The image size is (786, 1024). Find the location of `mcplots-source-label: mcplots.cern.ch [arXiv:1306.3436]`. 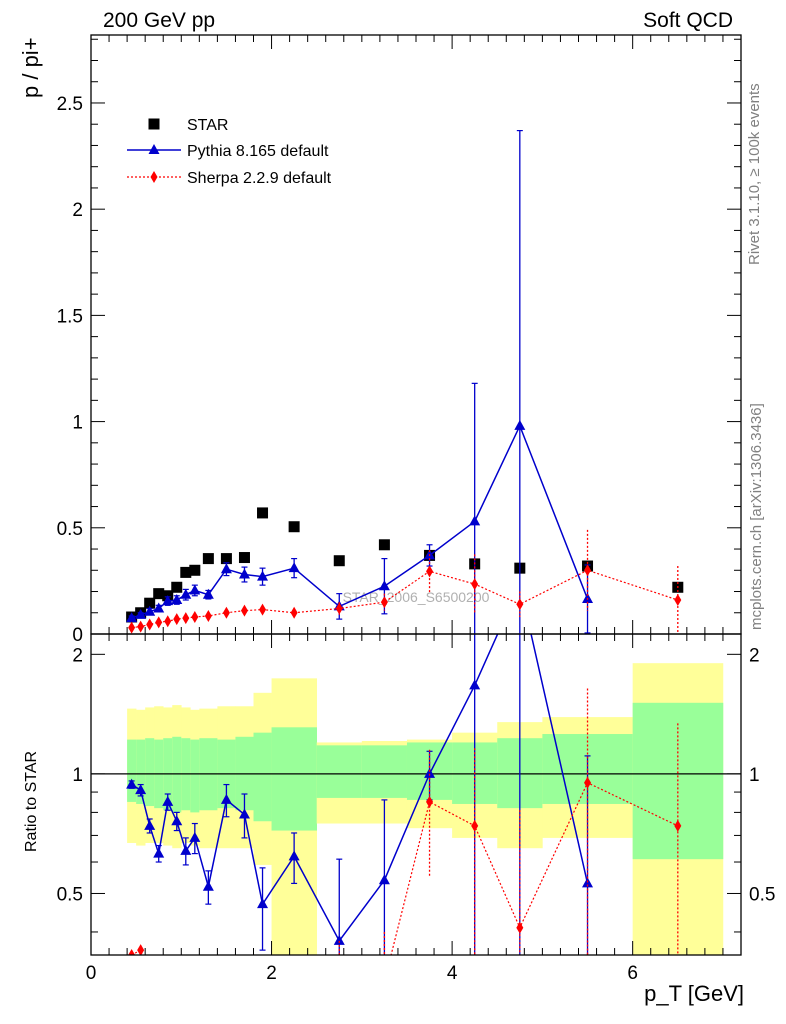

mcplots-source-label: mcplots.cern.ch [arXiv:1306.3436] is located at coordinates (756, 516).